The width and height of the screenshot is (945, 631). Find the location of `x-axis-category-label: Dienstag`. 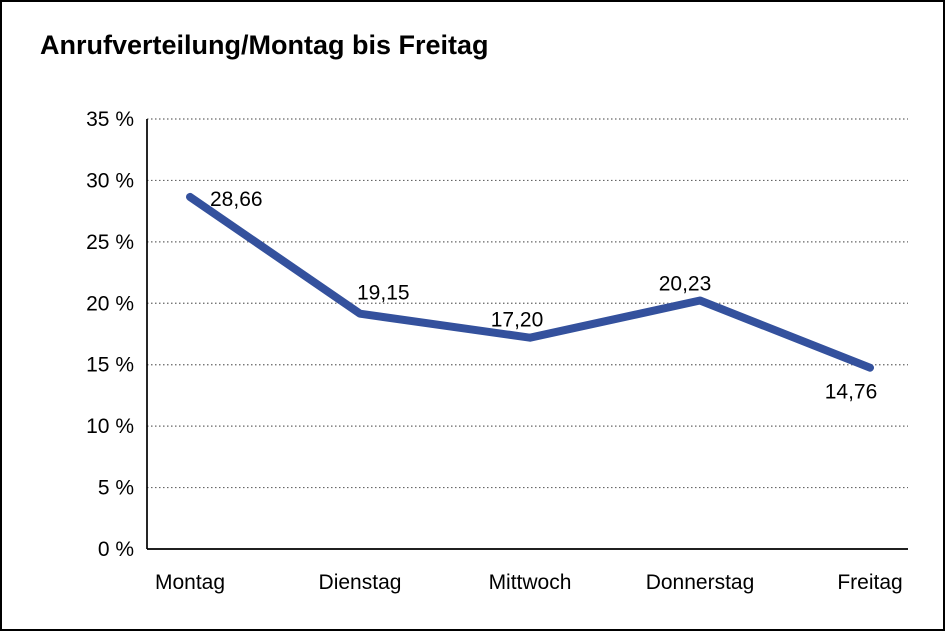

x-axis-category-label: Dienstag is located at coordinates (360, 582).